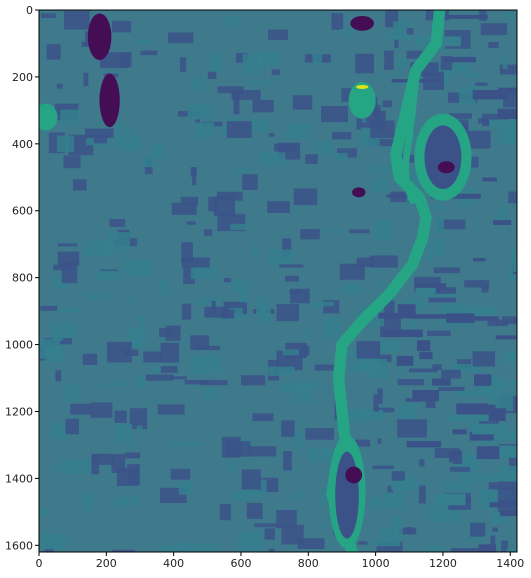 The image size is (531, 578). Describe the element at coordinates (106, 563) in the screenshot. I see `x-tick-label: 200` at that location.